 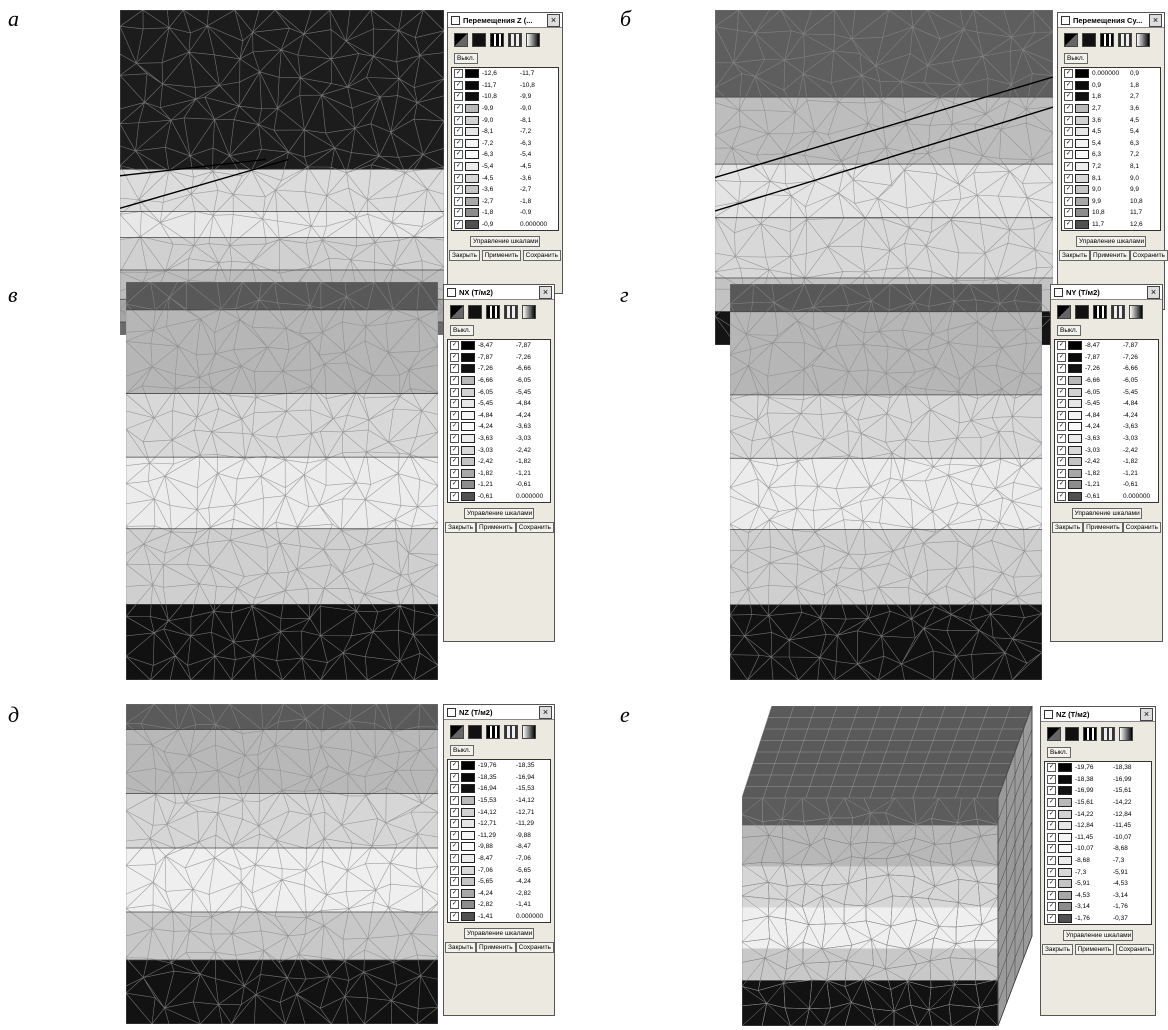 I want to click on legend-row: ✓ -12,71 -11,29, so click(x=499, y=824).